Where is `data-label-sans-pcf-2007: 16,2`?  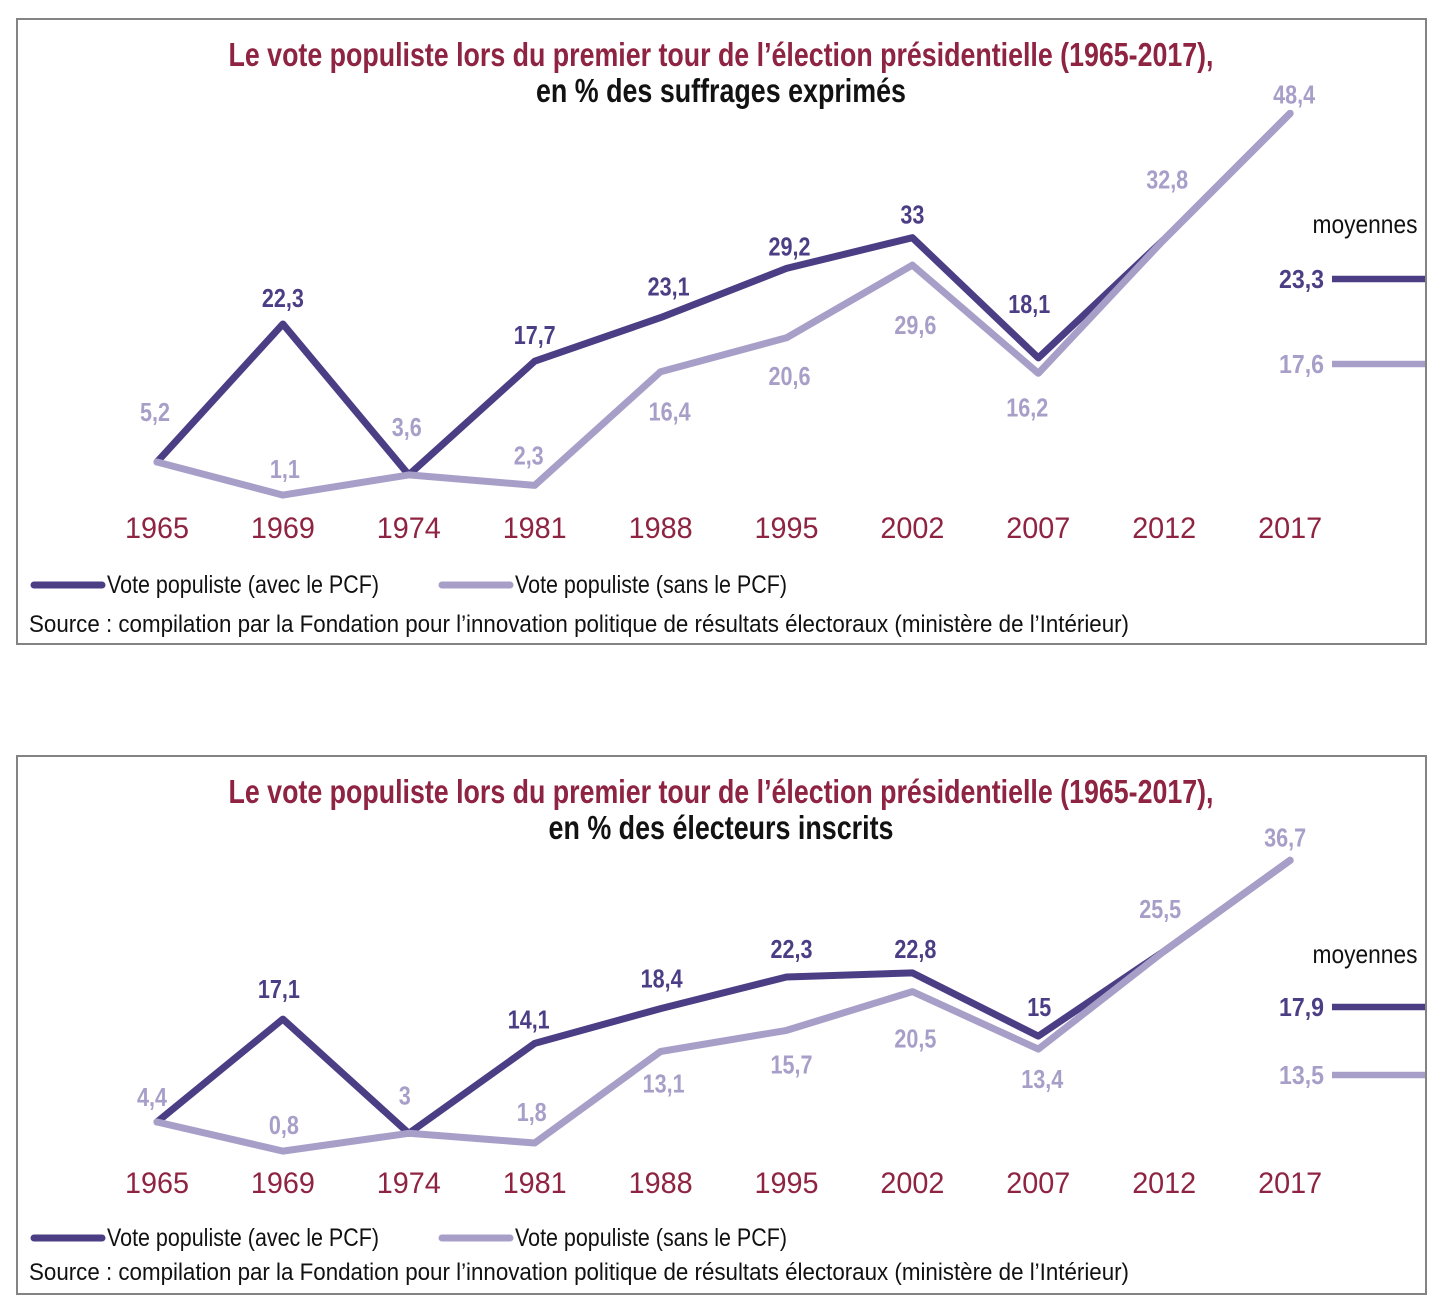
data-label-sans-pcf-2007: 16,2 is located at coordinates (1027, 407).